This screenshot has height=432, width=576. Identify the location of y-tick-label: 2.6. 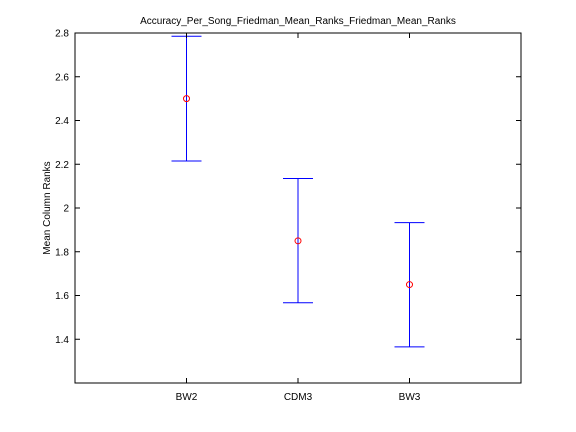
(62, 77).